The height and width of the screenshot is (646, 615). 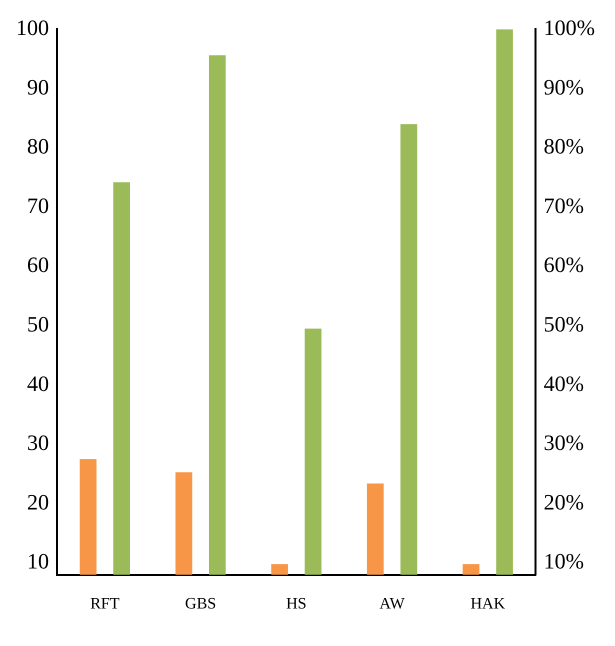 I want to click on y-tick-label: 30, so click(x=38, y=443).